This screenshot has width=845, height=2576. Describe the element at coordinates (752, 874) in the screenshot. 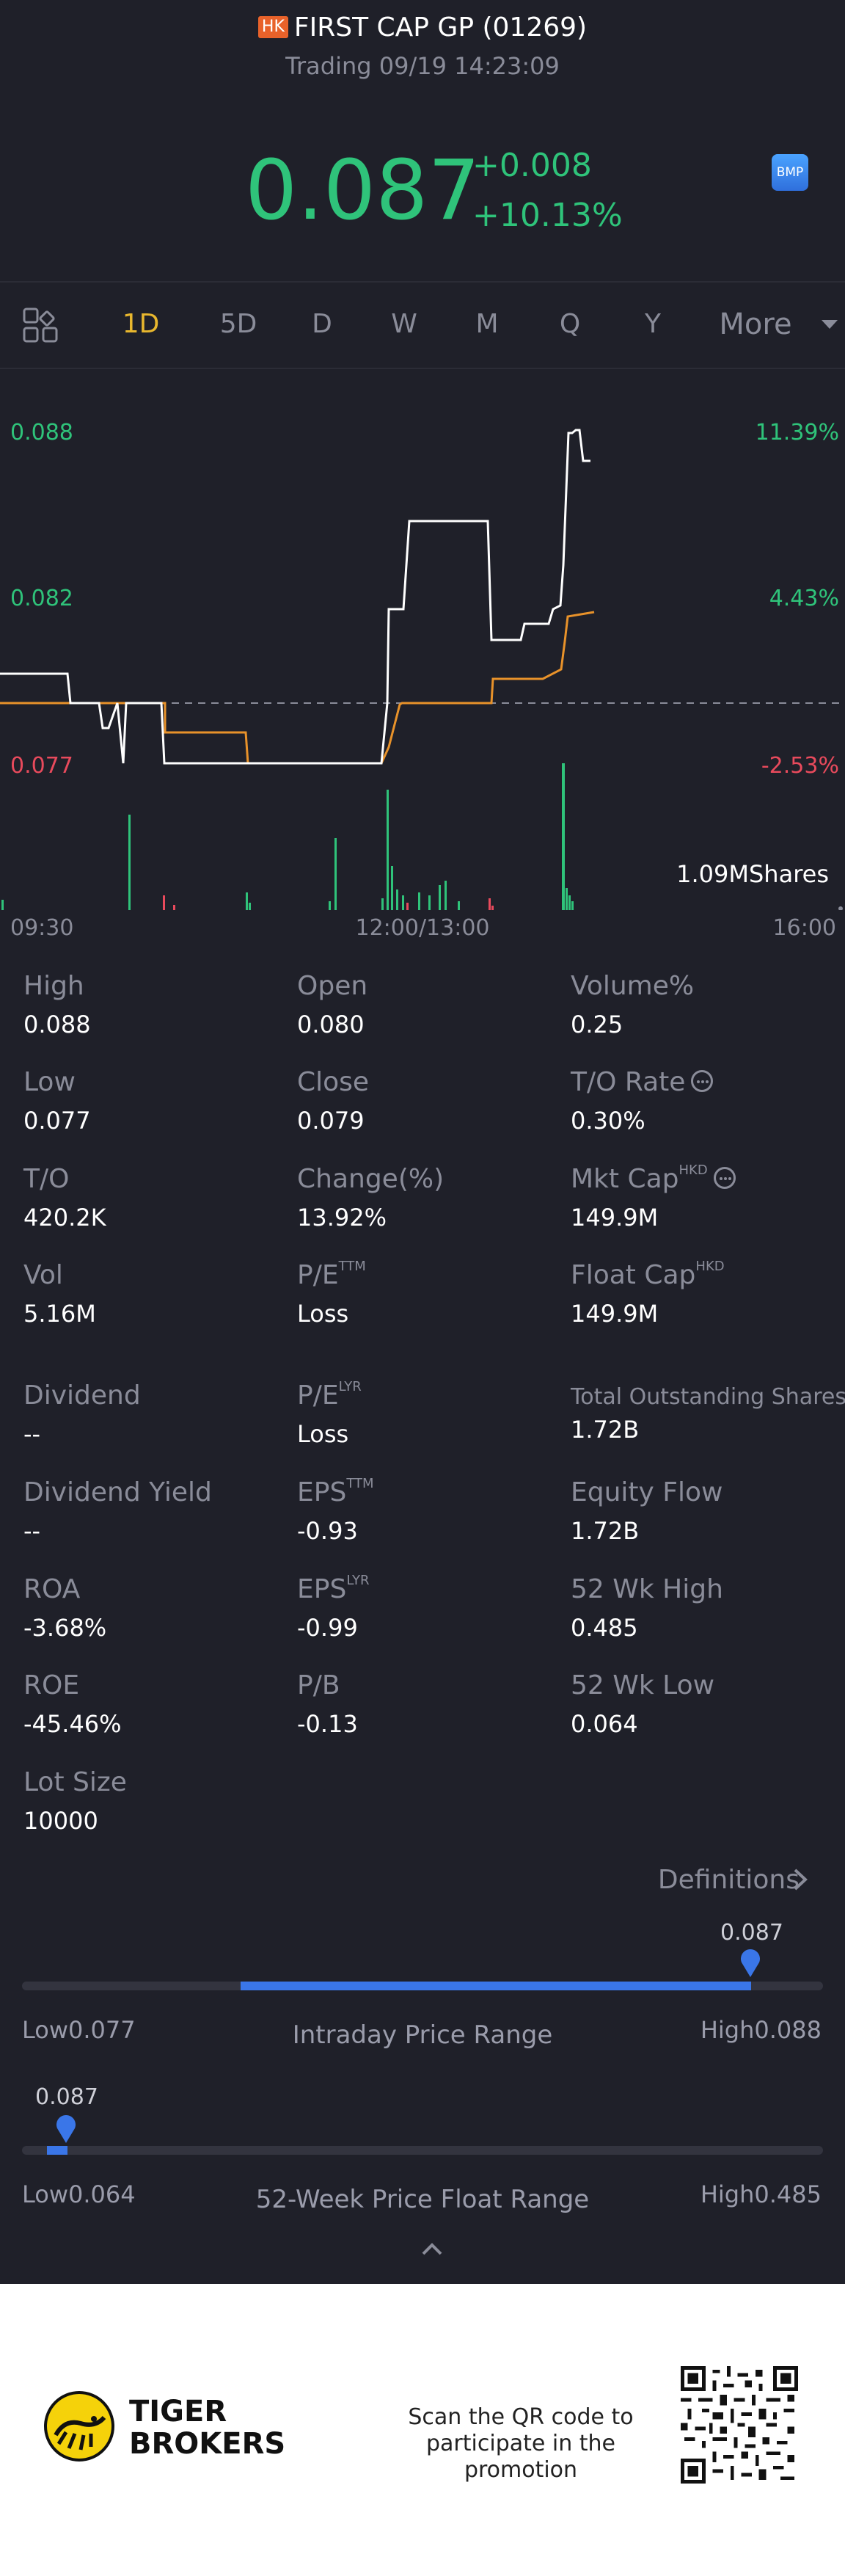

I see `volume-total: 1.09MShares` at that location.